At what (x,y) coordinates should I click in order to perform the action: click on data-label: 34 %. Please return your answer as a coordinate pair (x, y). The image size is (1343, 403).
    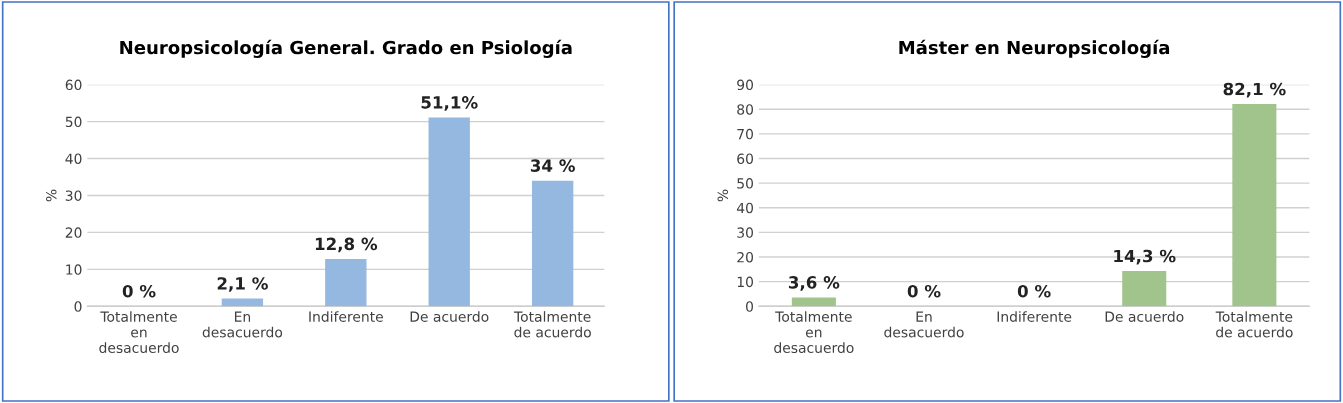
    Looking at the image, I should click on (552, 165).